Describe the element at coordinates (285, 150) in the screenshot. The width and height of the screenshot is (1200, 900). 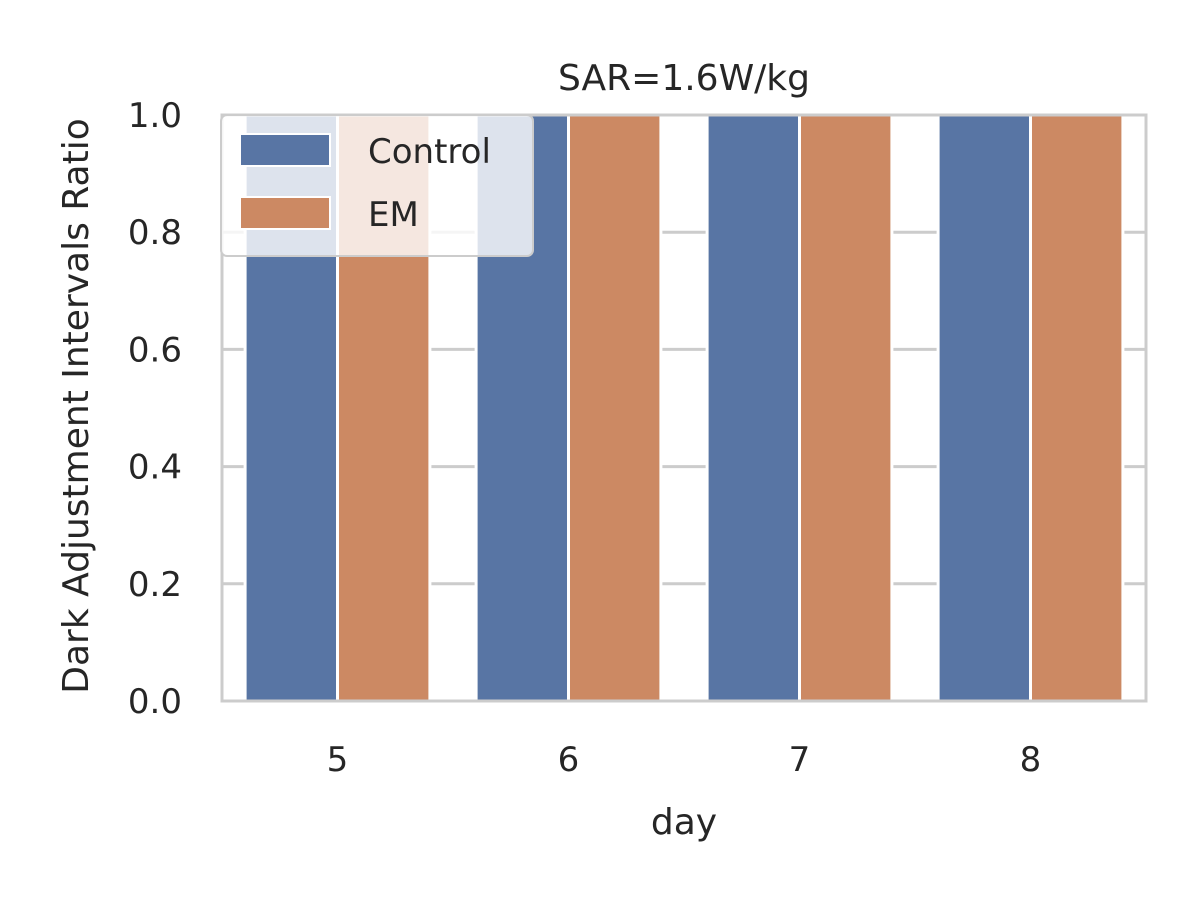
I see `legend-swatch-control` at that location.